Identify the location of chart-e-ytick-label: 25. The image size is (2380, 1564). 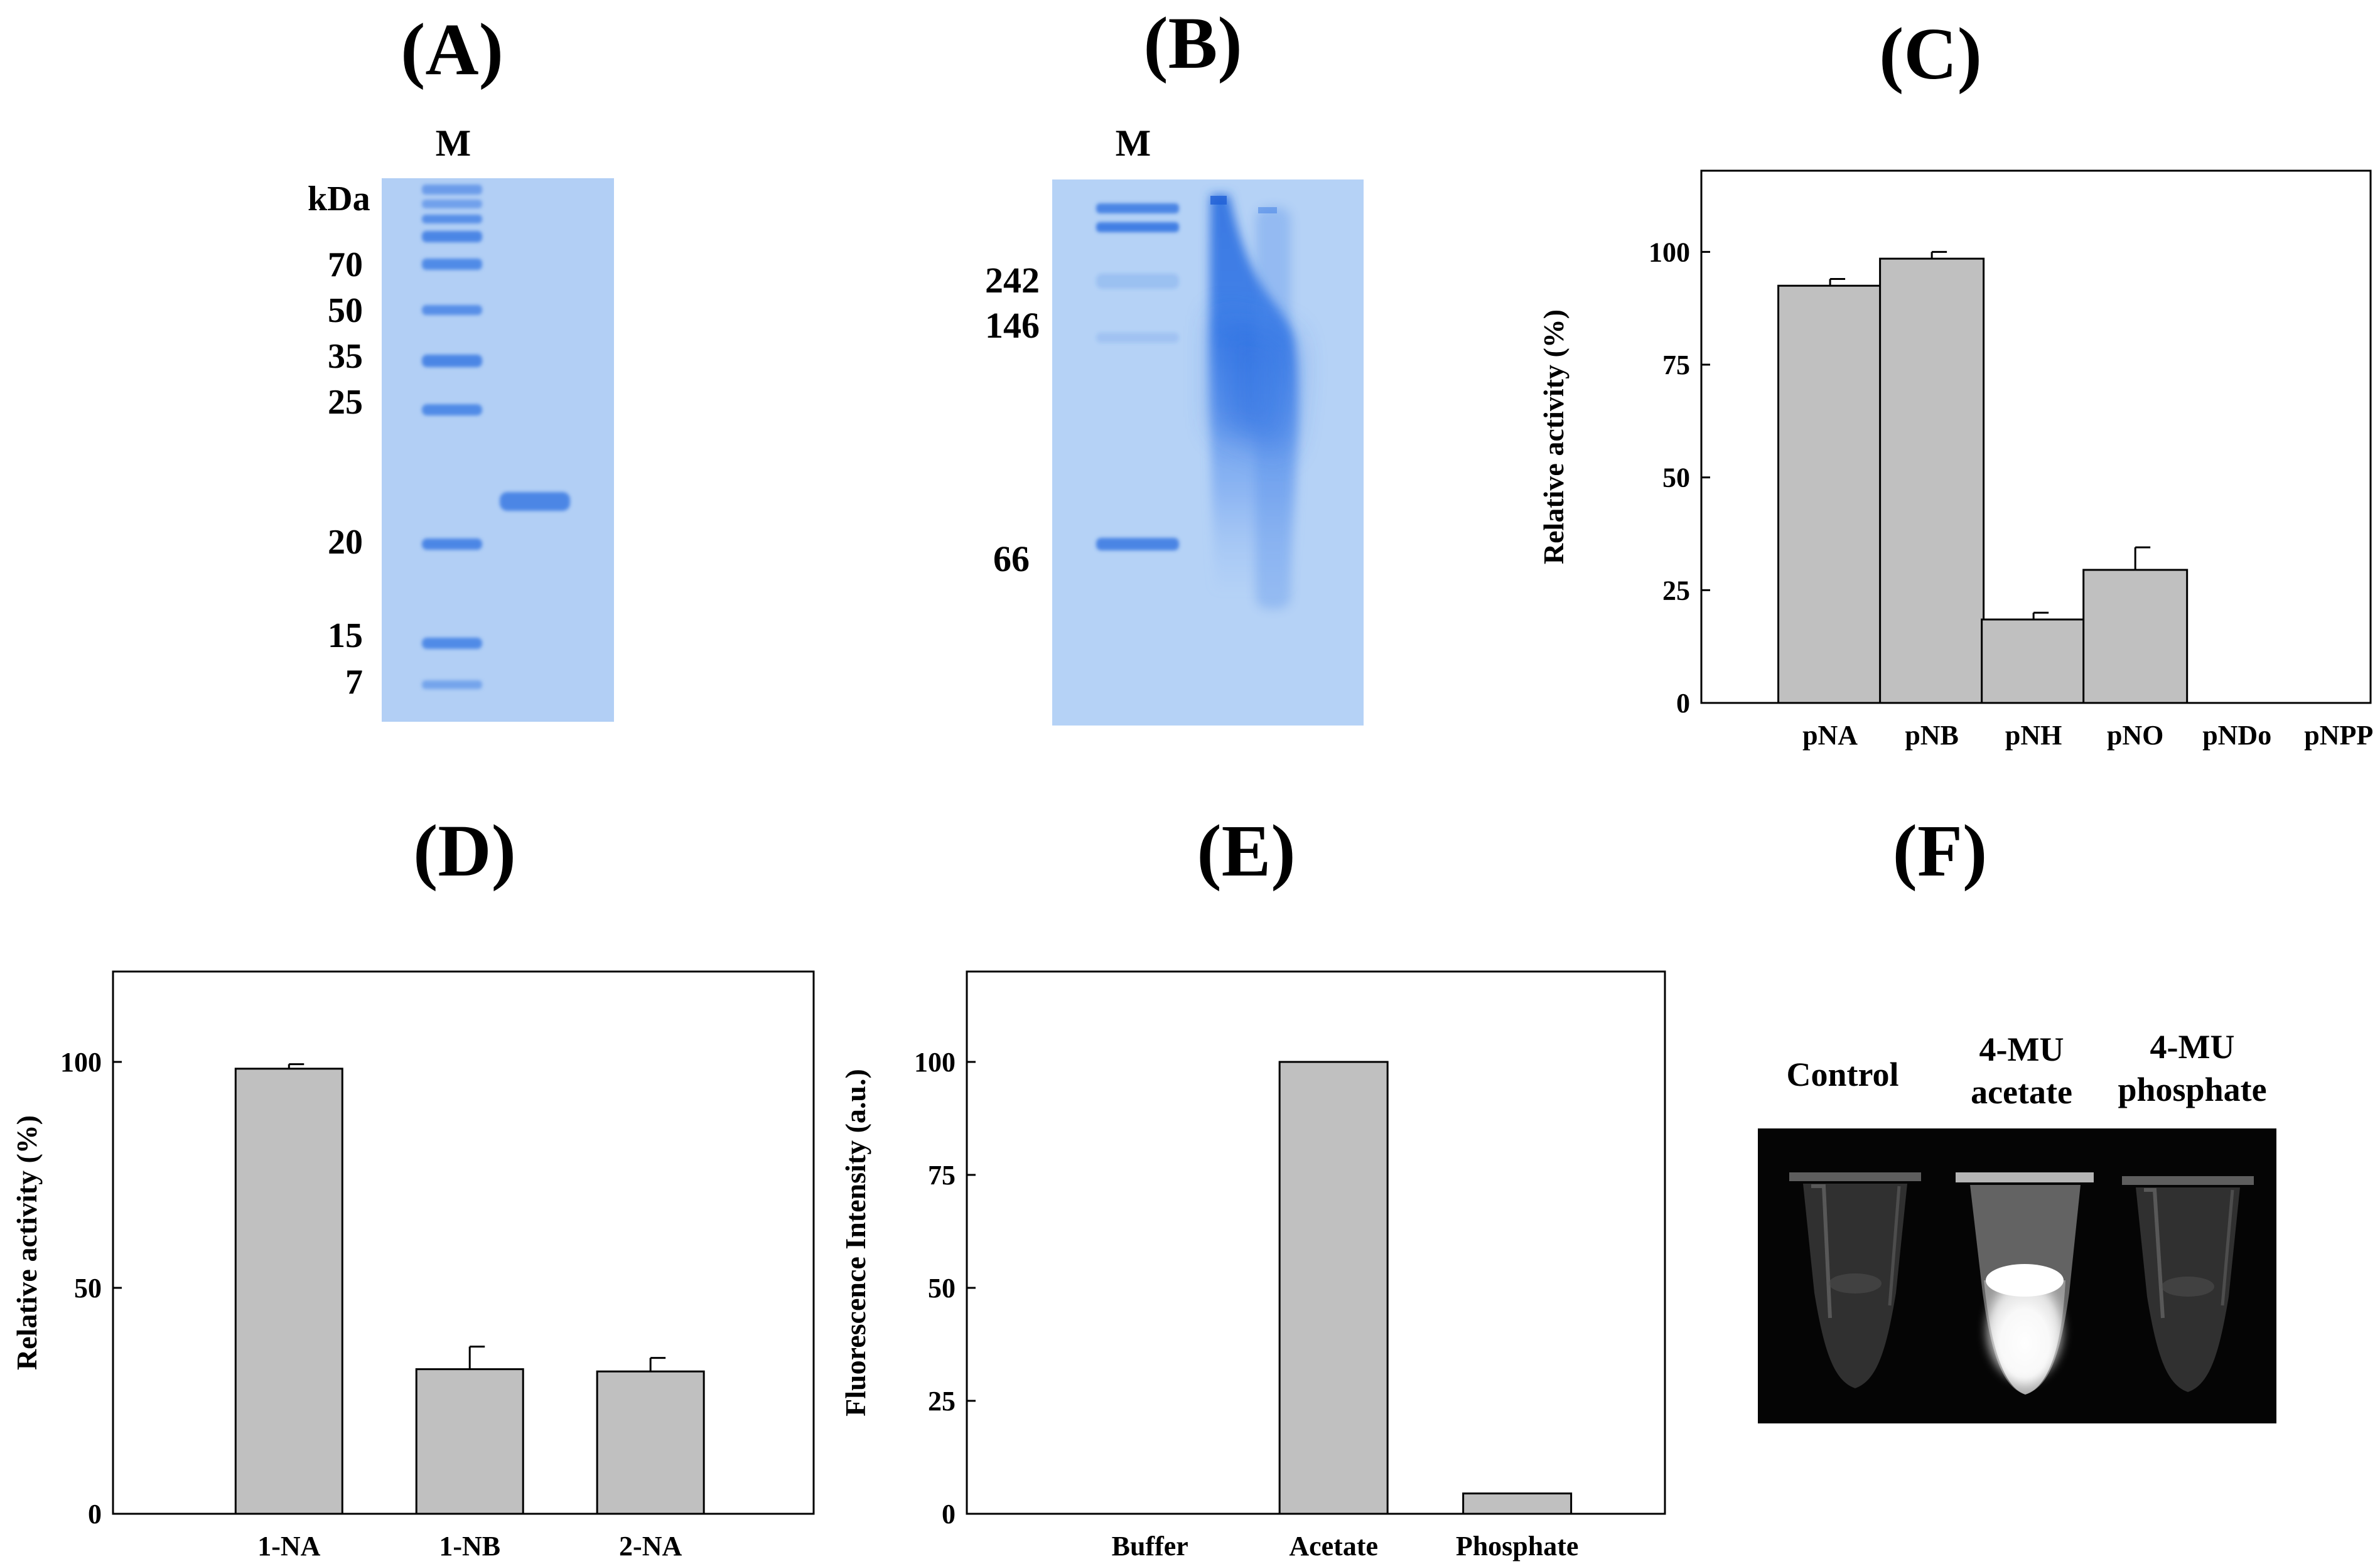
(942, 1401).